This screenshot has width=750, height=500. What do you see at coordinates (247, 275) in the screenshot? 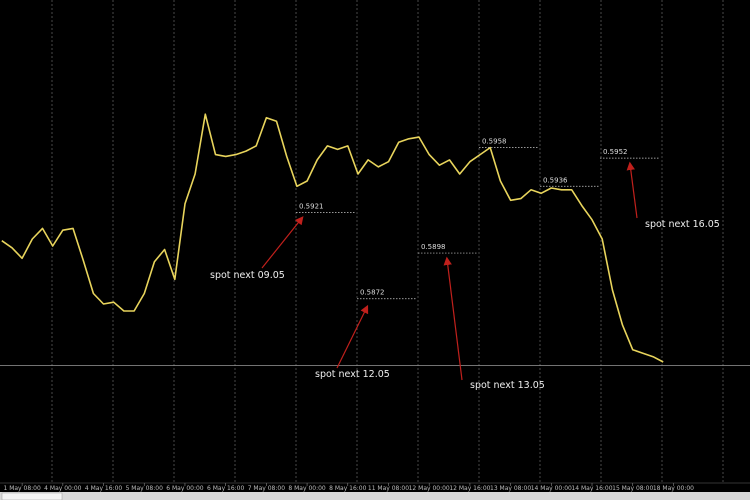
I see `annotation: spot next 09.05` at bounding box center [247, 275].